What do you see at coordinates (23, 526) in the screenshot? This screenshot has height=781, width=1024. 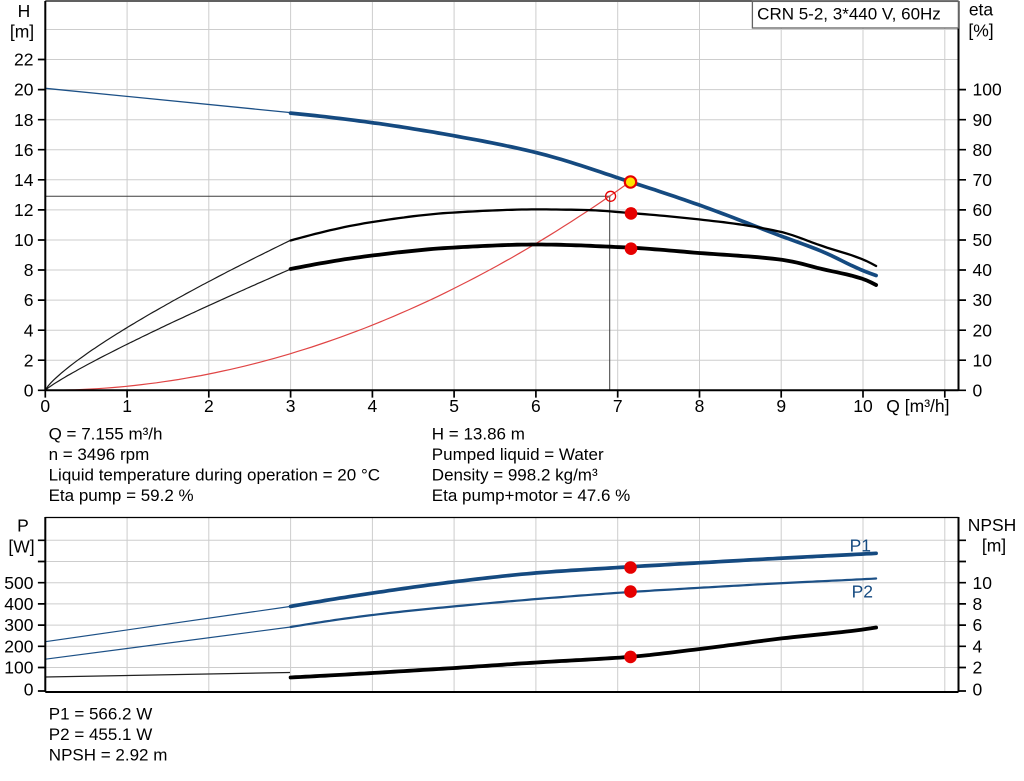 I see `svg-text: P` at bounding box center [23, 526].